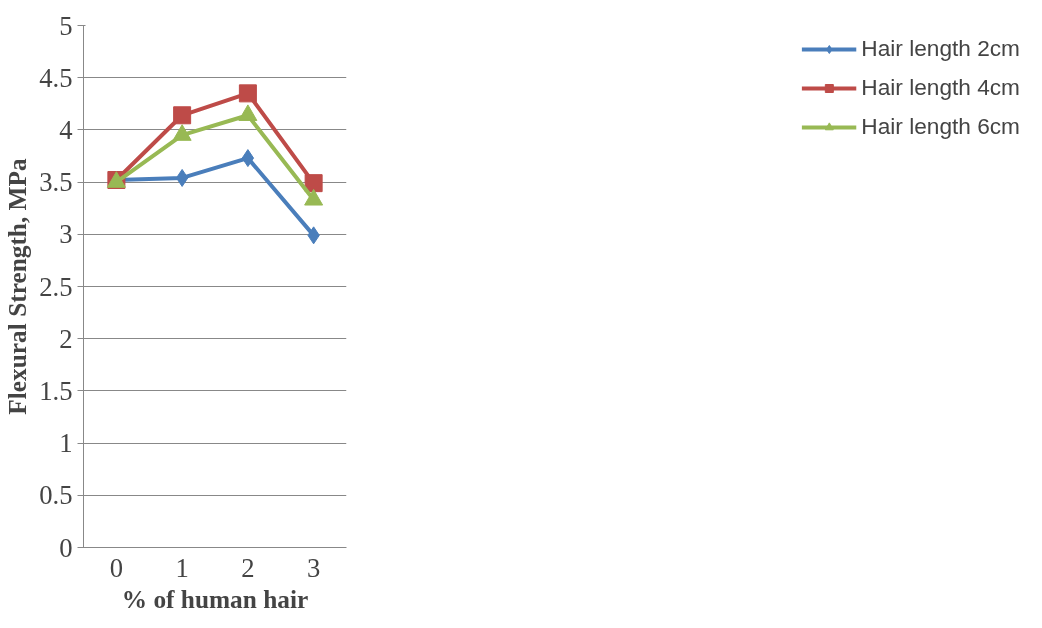 Image resolution: width=1042 pixels, height=628 pixels. What do you see at coordinates (313, 567) in the screenshot?
I see `x-tick-label: 3` at bounding box center [313, 567].